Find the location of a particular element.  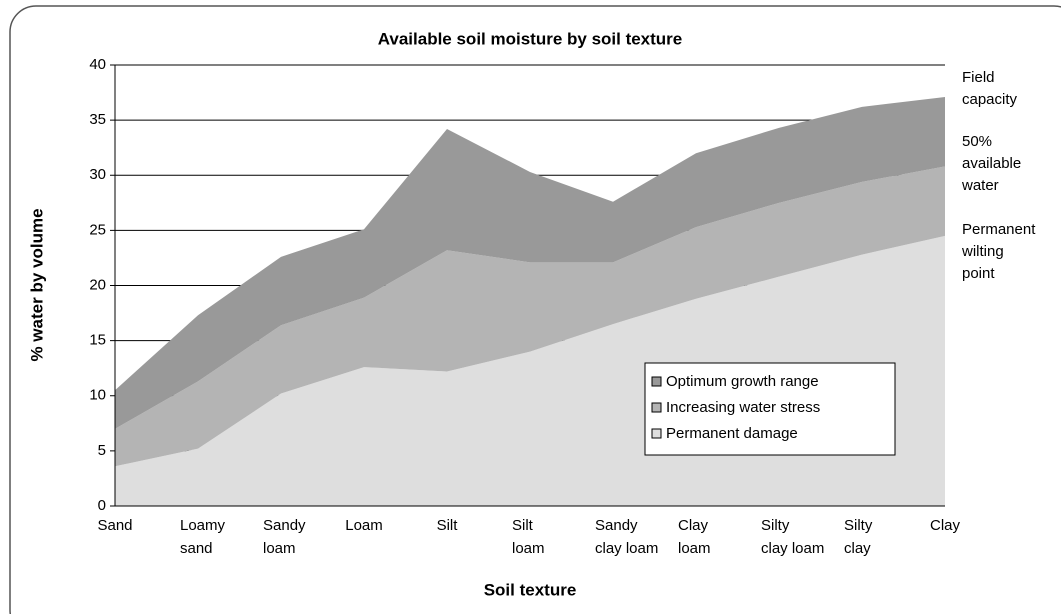

x-tick-label: Silty clay is located at coordinates (858, 537).